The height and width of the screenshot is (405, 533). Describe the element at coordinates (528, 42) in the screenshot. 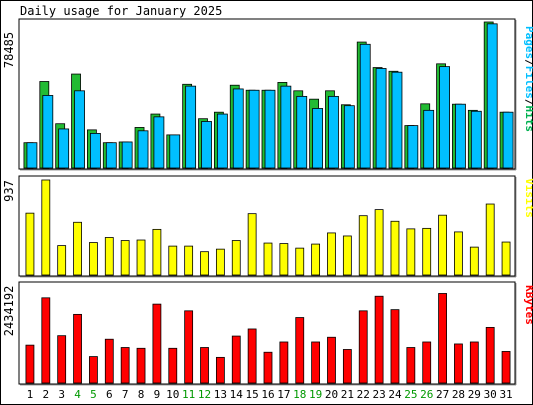

I see `legend-segment: Pages` at that location.